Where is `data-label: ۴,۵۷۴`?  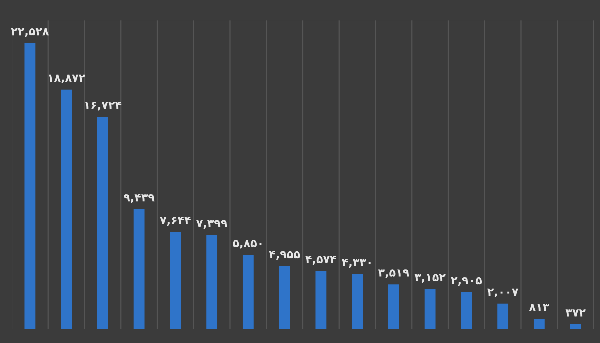
data-label: ۴,۵۷۴ is located at coordinates (321, 260).